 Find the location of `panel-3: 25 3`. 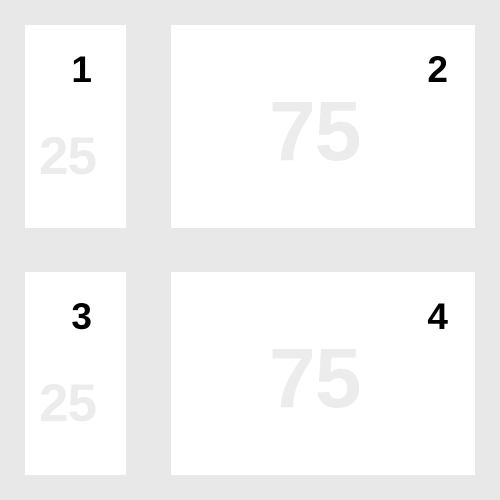

panel-3: 25 3 is located at coordinates (75, 373).